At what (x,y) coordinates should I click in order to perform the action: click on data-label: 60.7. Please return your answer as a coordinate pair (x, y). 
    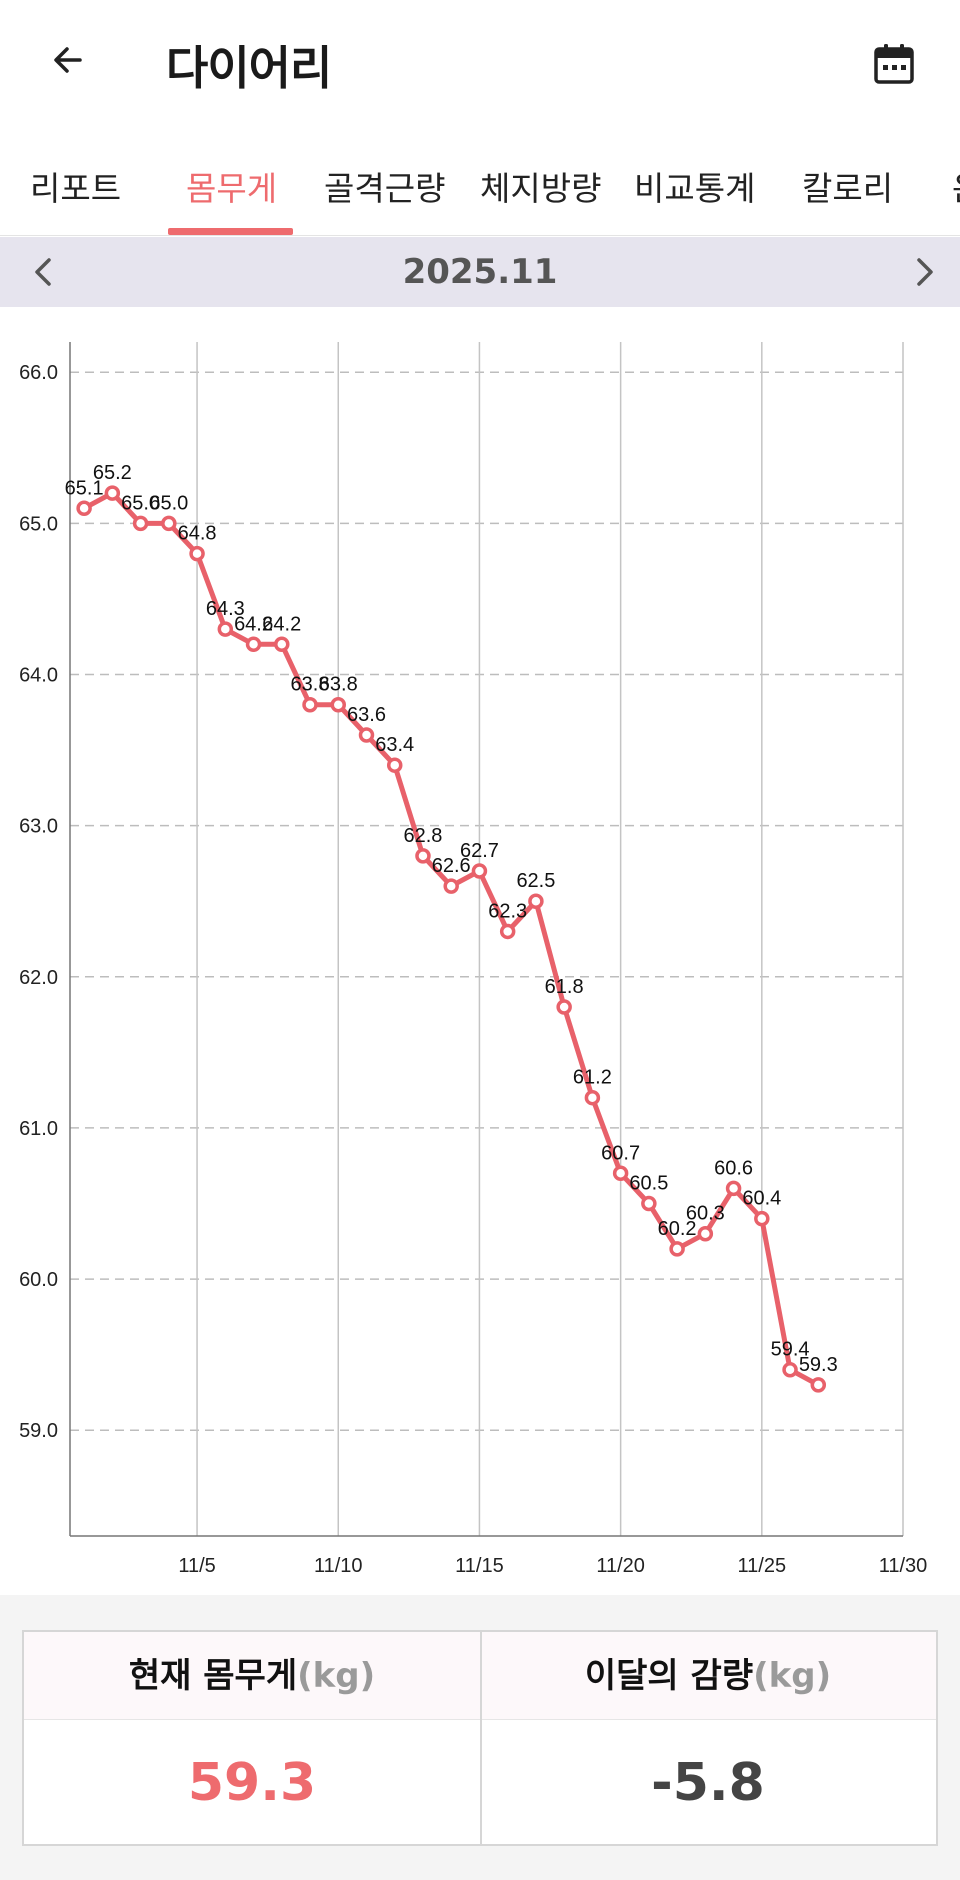
    Looking at the image, I should click on (620, 1153).